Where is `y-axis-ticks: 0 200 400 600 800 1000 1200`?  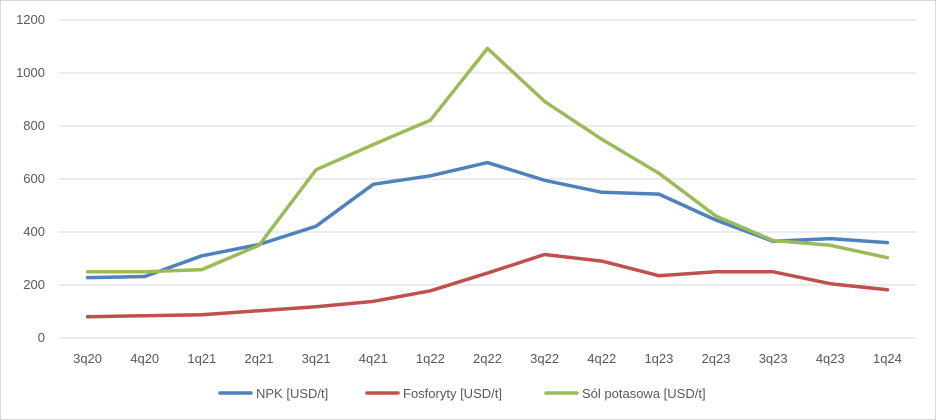 y-axis-ticks: 0 200 400 600 800 1000 1200 is located at coordinates (30, 178).